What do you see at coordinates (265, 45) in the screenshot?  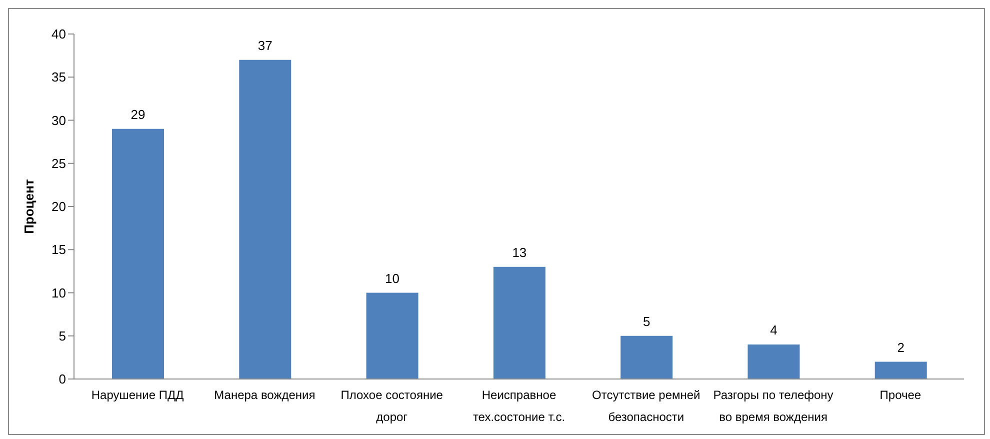 I see `data-label: 37` at bounding box center [265, 45].